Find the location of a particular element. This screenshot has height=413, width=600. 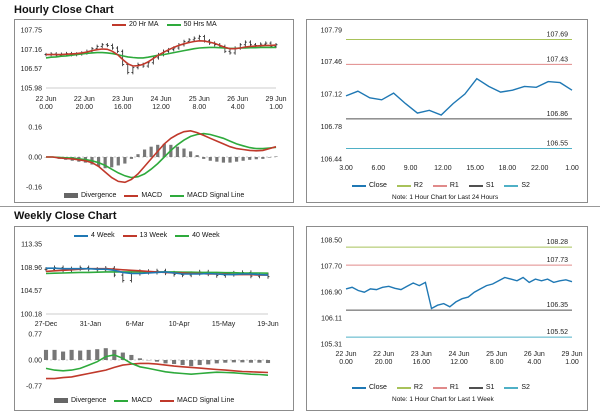

hourly-price-legend: 20 Hr MA 50 Hrs MA is located at coordinates (164, 24).